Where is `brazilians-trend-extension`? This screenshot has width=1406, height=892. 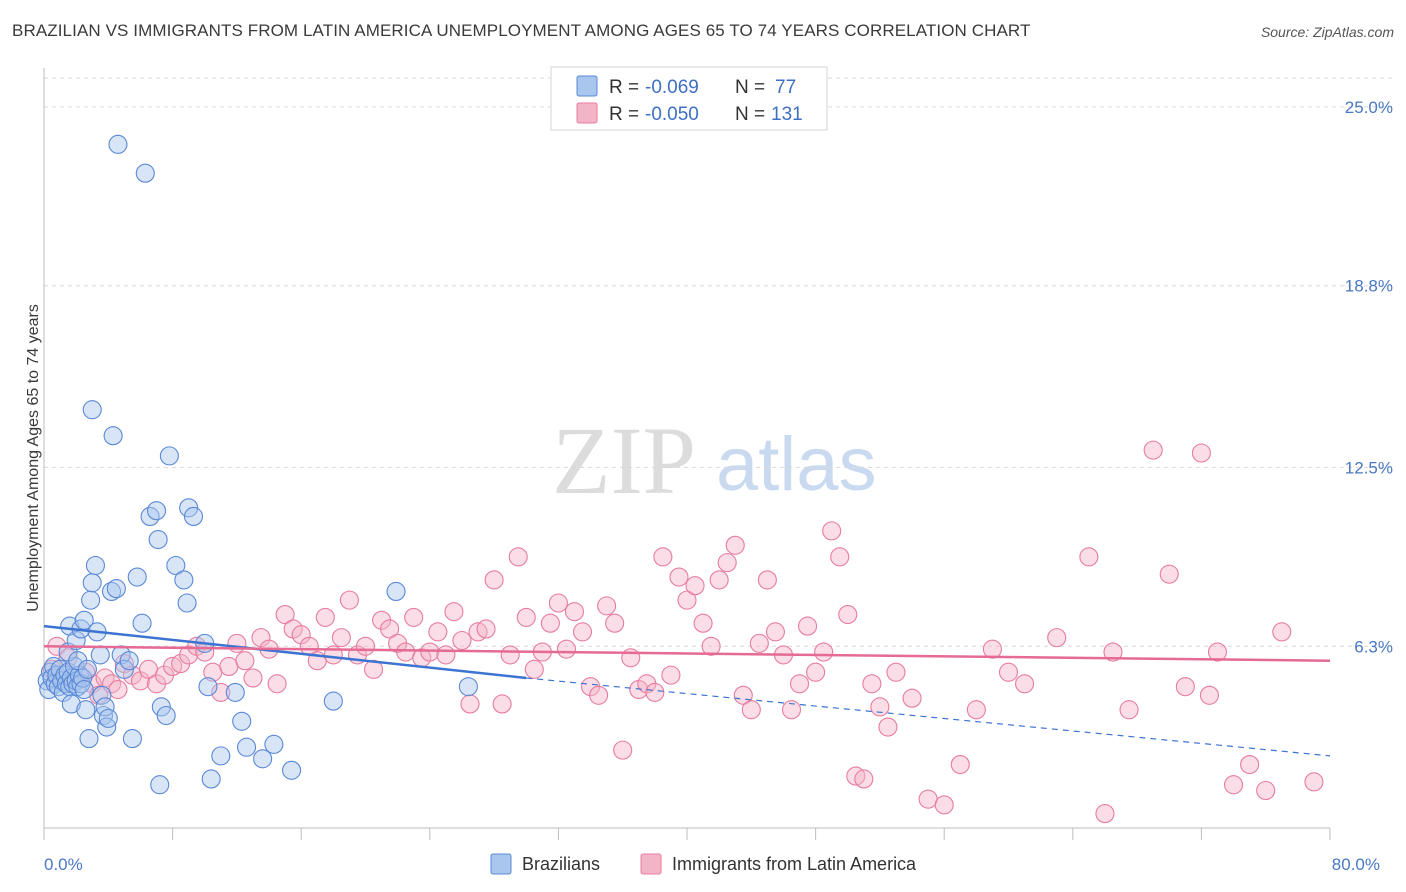
brazilians-trend-extension is located at coordinates (928, 717).